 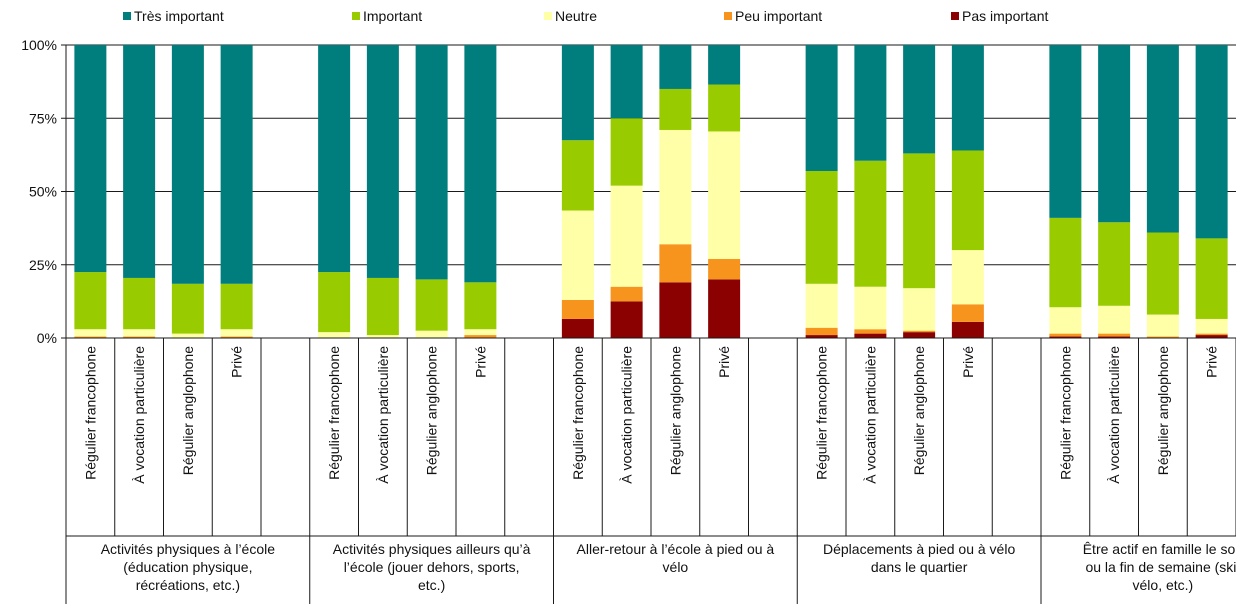 I want to click on y-tick-label: 50%, so click(x=43, y=192).